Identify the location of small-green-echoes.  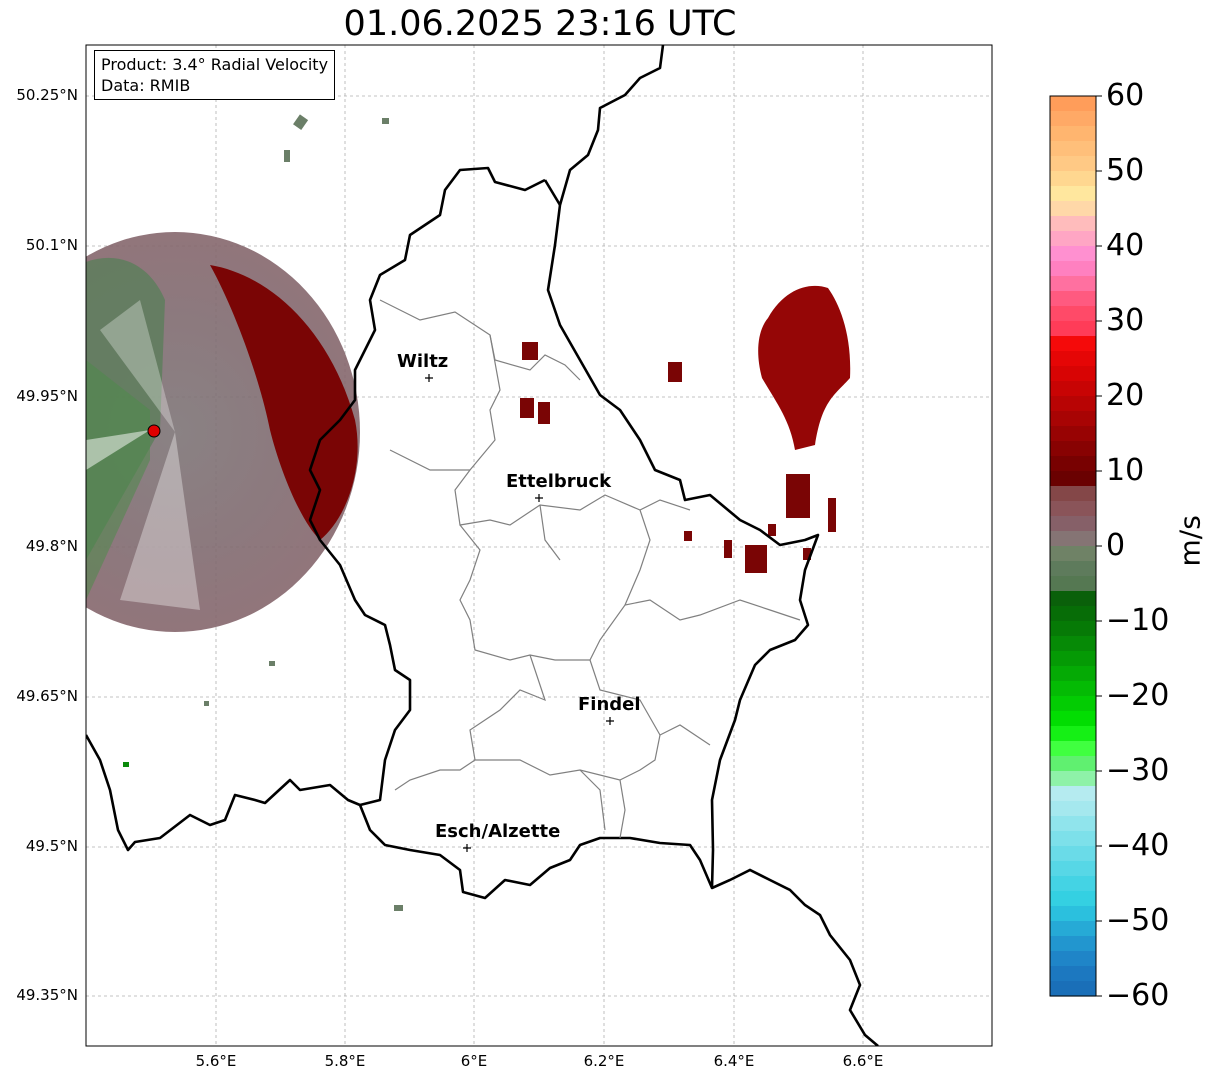
(303, 512).